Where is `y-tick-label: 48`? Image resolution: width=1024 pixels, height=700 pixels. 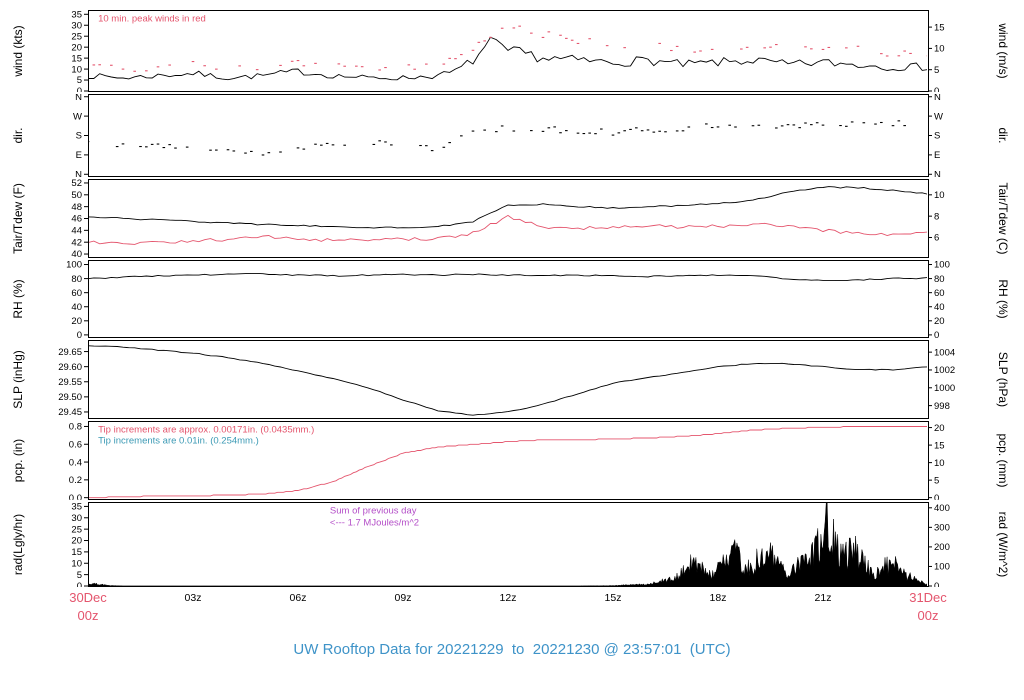 y-tick-label: 48 is located at coordinates (76, 207).